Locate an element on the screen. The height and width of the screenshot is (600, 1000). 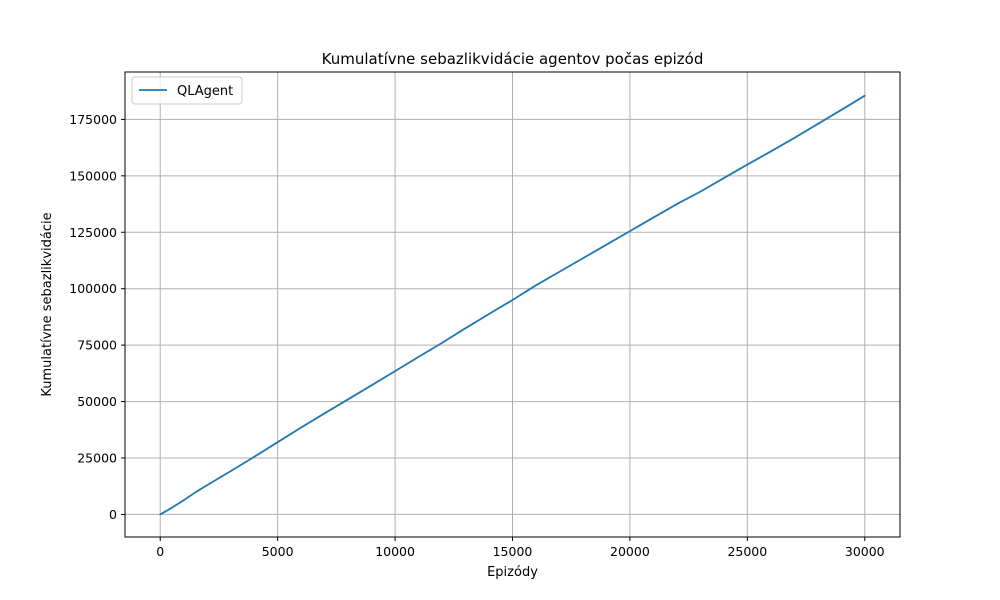
y-tick-label: 150000 is located at coordinates (93, 175).